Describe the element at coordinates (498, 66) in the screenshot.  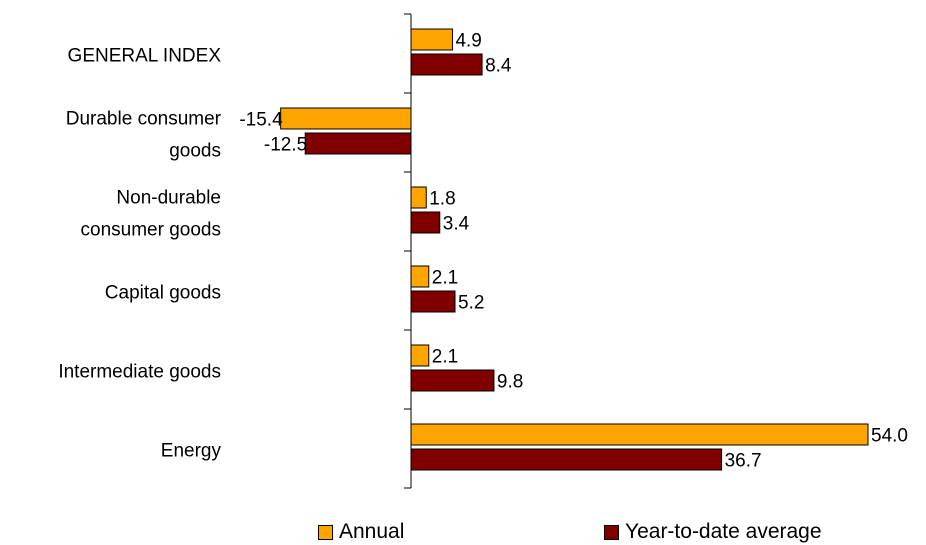
I see `value-label-ytd: 8.4` at that location.